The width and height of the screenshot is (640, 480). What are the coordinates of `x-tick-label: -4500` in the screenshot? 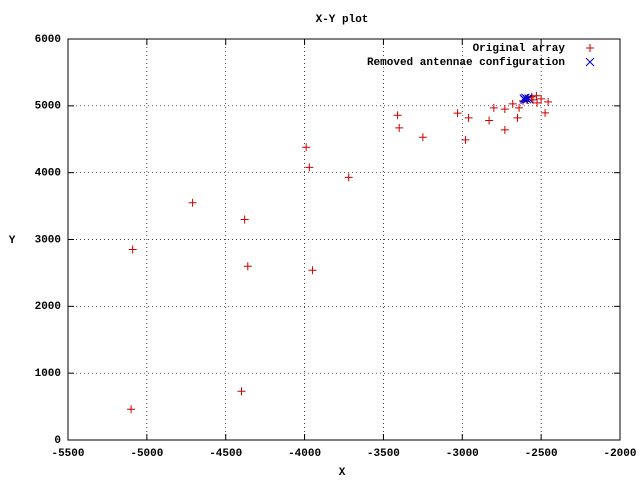 It's located at (225, 454).